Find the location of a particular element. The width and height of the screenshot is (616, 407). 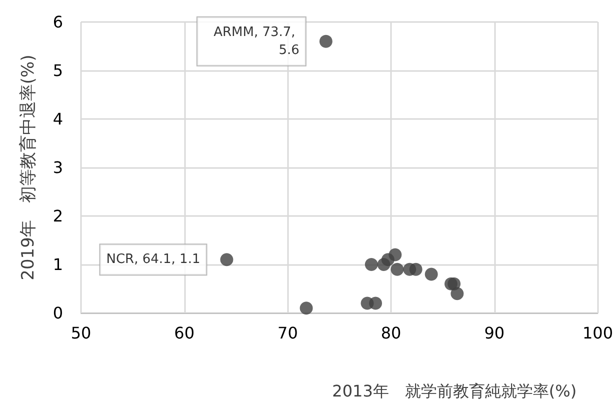

y-tick-label: 4 is located at coordinates (57, 119).